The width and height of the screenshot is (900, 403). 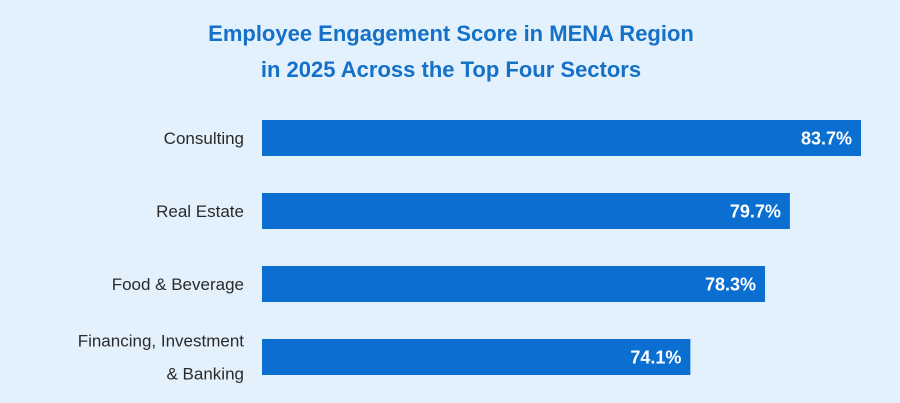 I want to click on value-label-2: 79.7%, so click(x=755, y=212).